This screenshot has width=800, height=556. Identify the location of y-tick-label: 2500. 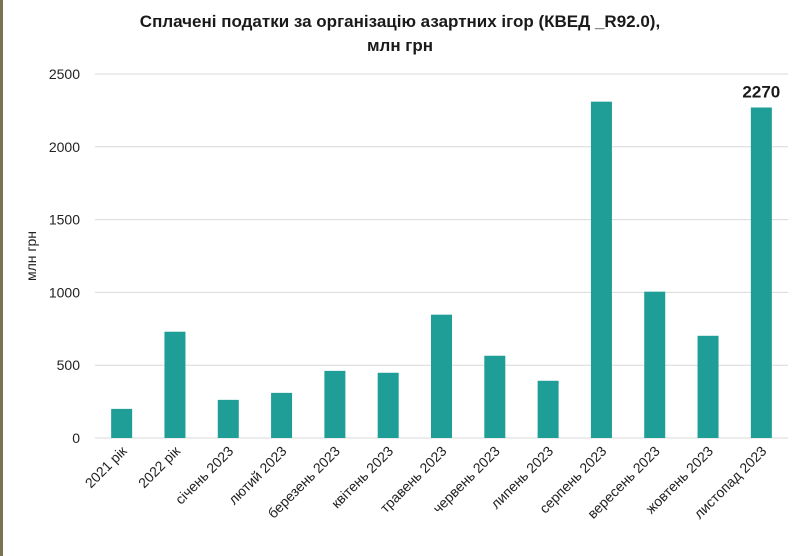
(64, 74).